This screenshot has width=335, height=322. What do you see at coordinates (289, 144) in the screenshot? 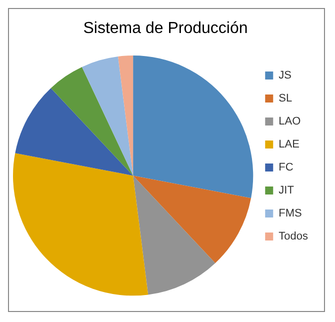
I see `legend-label: LAE` at bounding box center [289, 144].